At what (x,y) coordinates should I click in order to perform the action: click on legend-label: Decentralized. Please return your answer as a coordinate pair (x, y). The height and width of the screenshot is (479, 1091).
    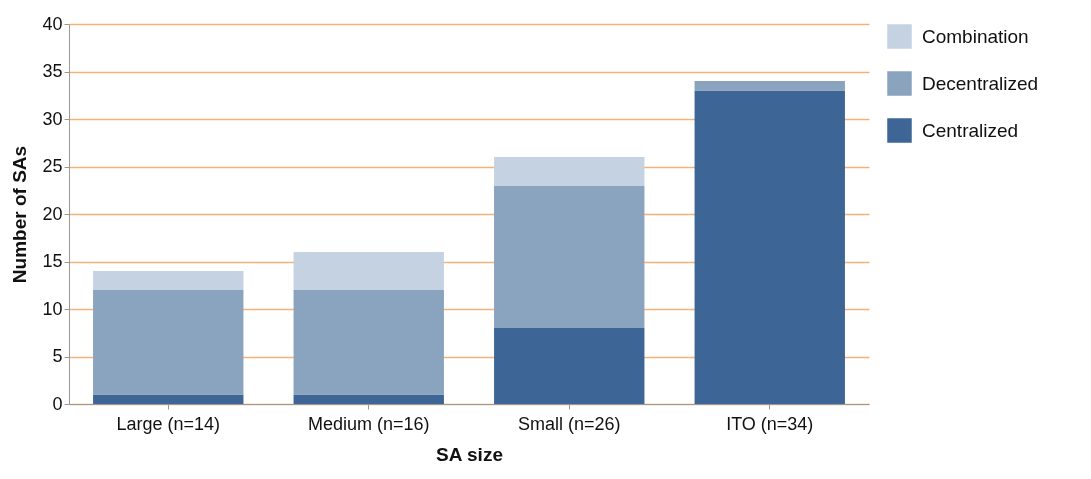
    Looking at the image, I should click on (980, 83).